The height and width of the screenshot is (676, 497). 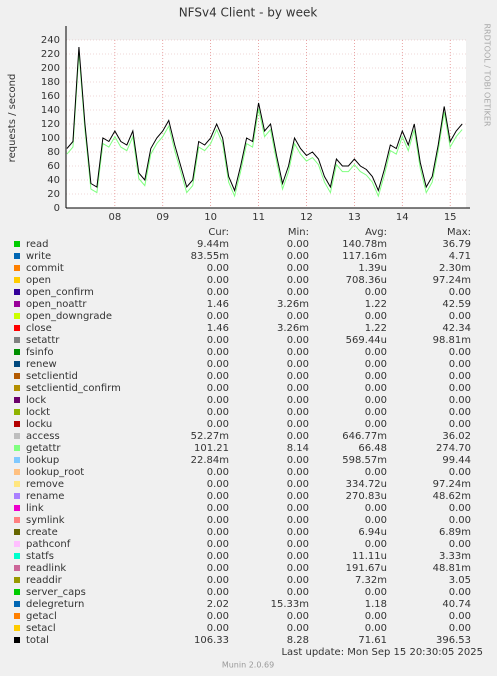 I want to click on legend-name: total, so click(x=37, y=640).